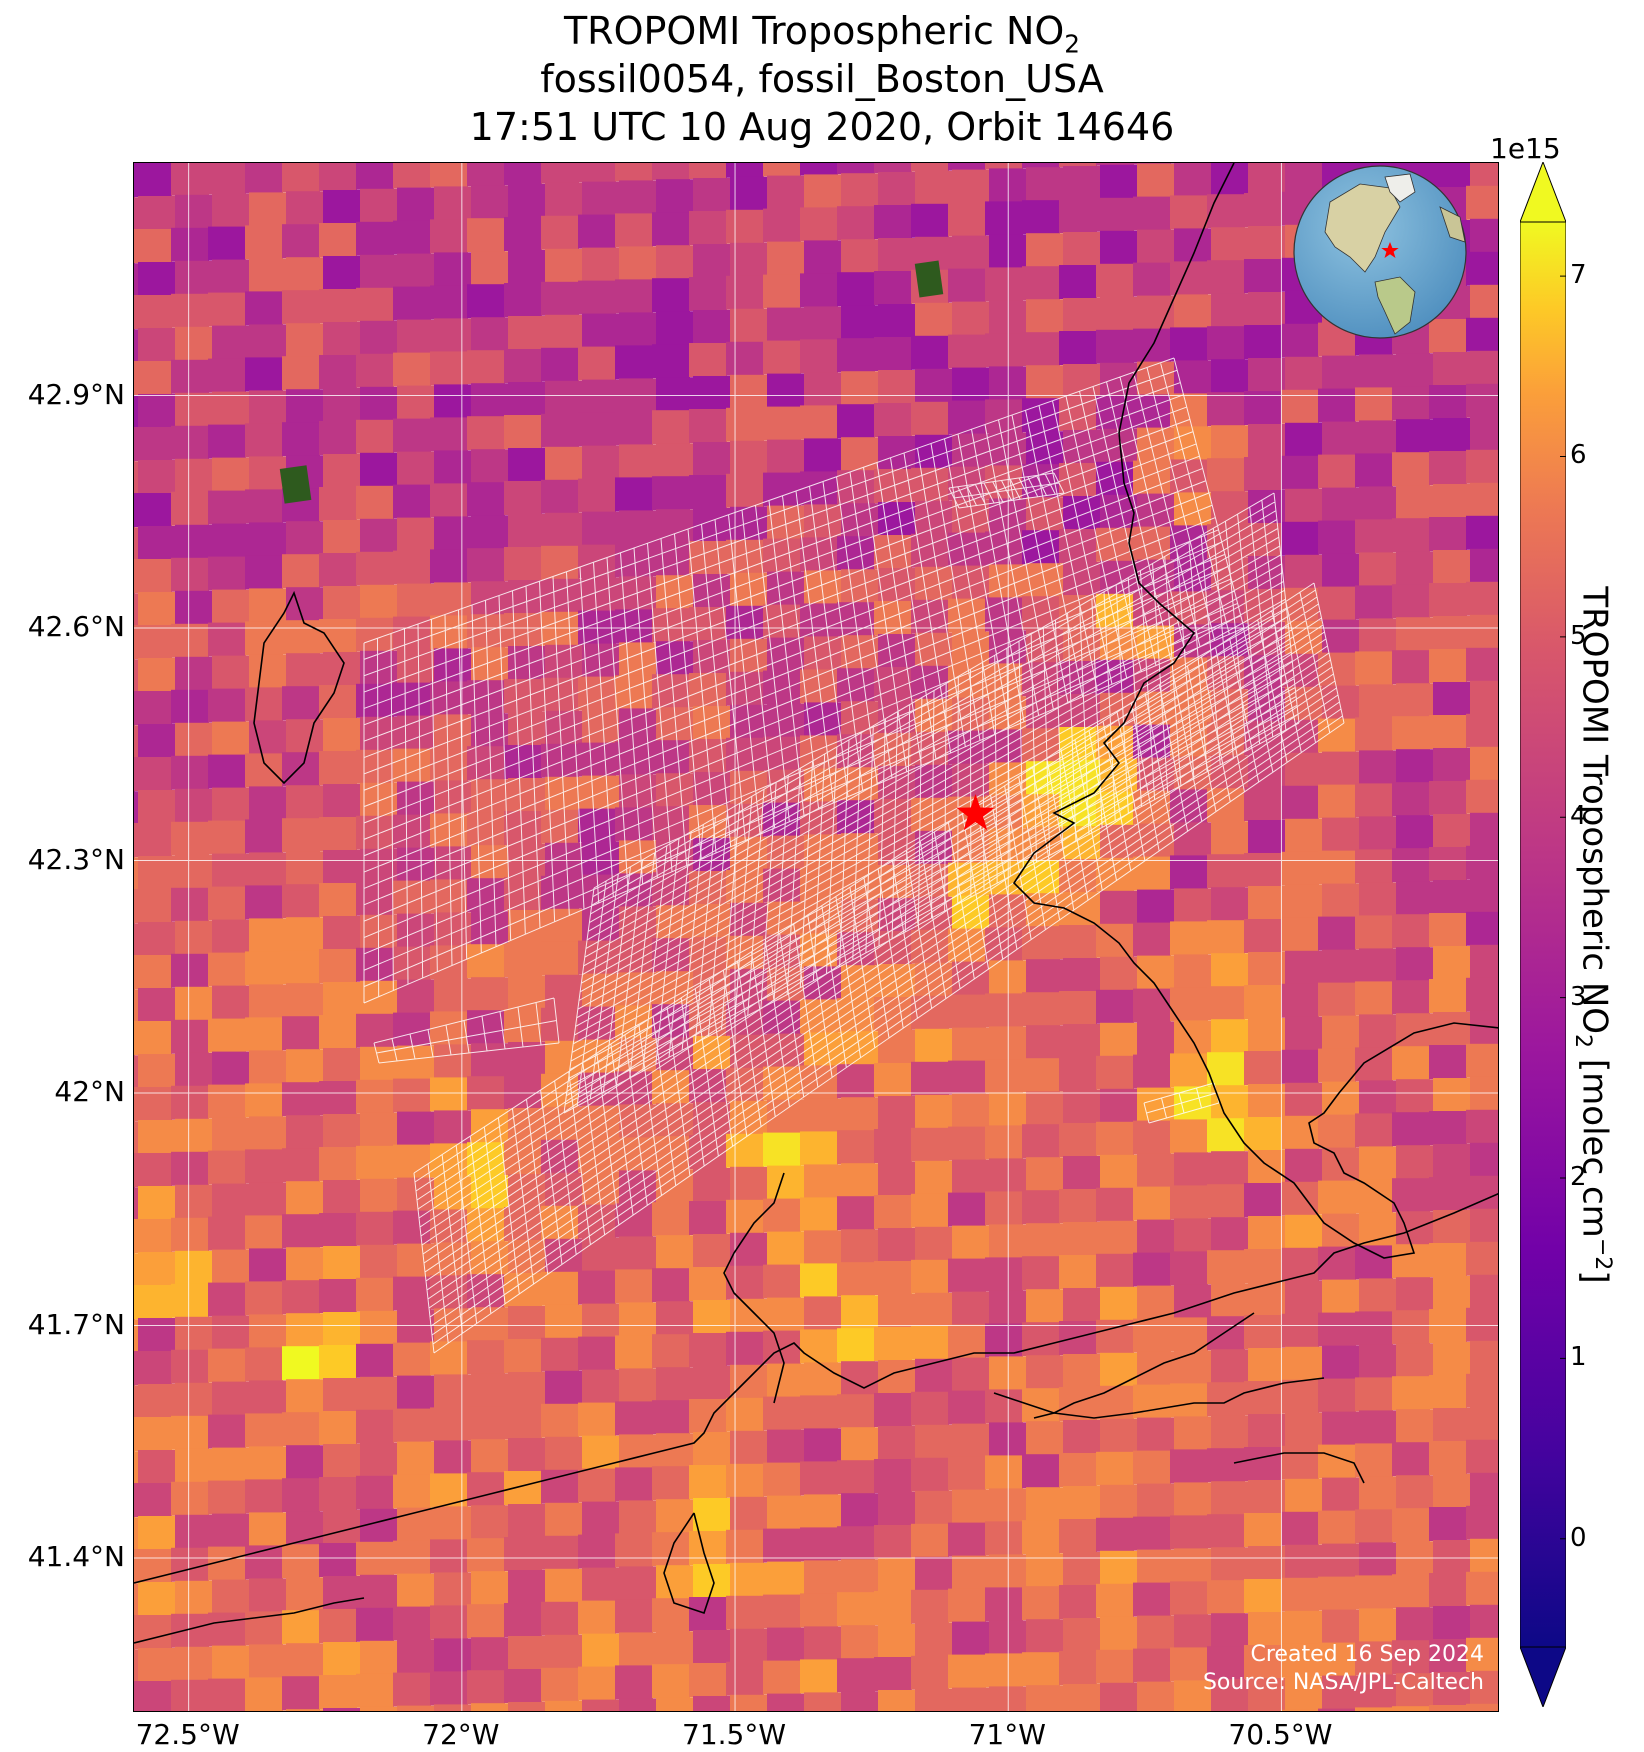  Describe the element at coordinates (822, 79) in the screenshot. I see `map-title-line2: fossil0054, fossil_Boston_USA` at that location.